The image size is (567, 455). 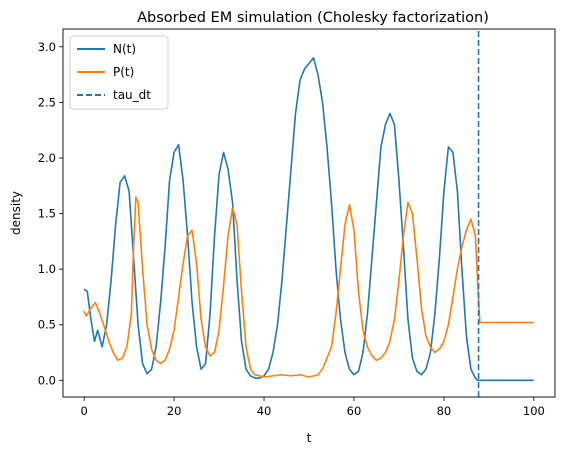 What do you see at coordinates (47, 47) in the screenshot?
I see `y-tick-label: 3.0` at bounding box center [47, 47].